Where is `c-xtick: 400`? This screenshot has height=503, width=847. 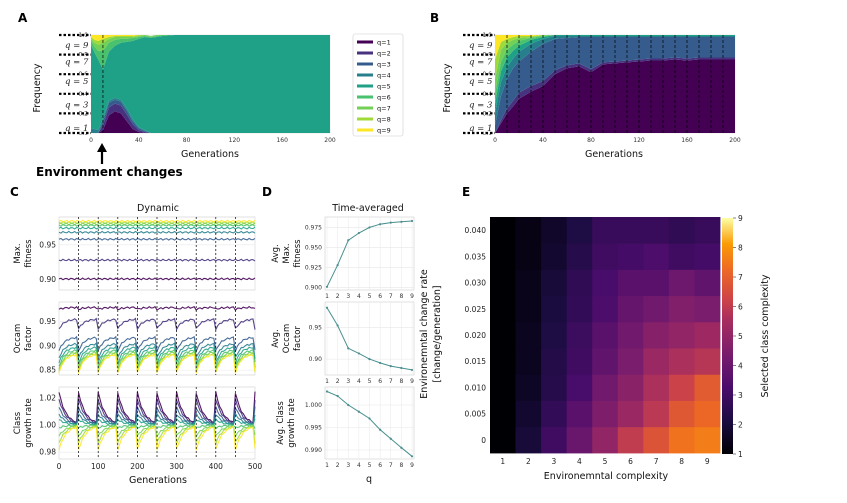
c-xtick: 400 is located at coordinates (216, 466).